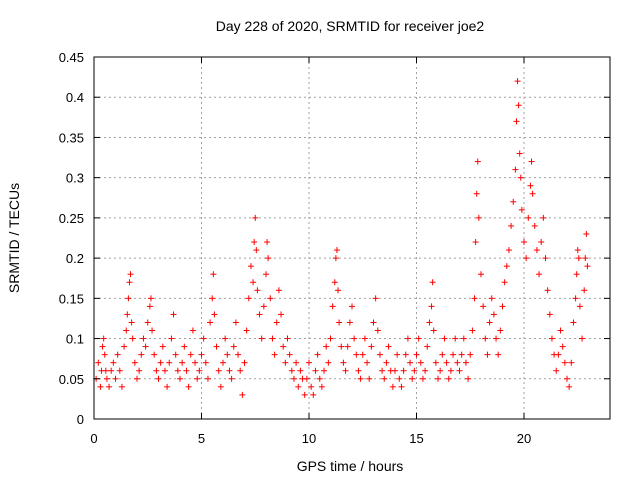 This screenshot has width=640, height=480. Describe the element at coordinates (80, 419) in the screenshot. I see `y-tick-label: 0` at that location.